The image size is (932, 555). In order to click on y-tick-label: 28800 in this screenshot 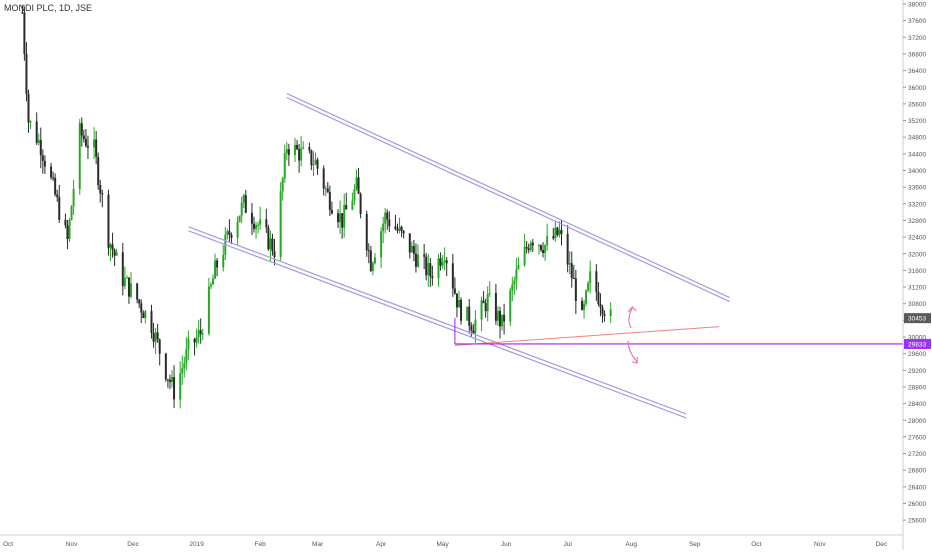, I will do `click(917, 387)`.